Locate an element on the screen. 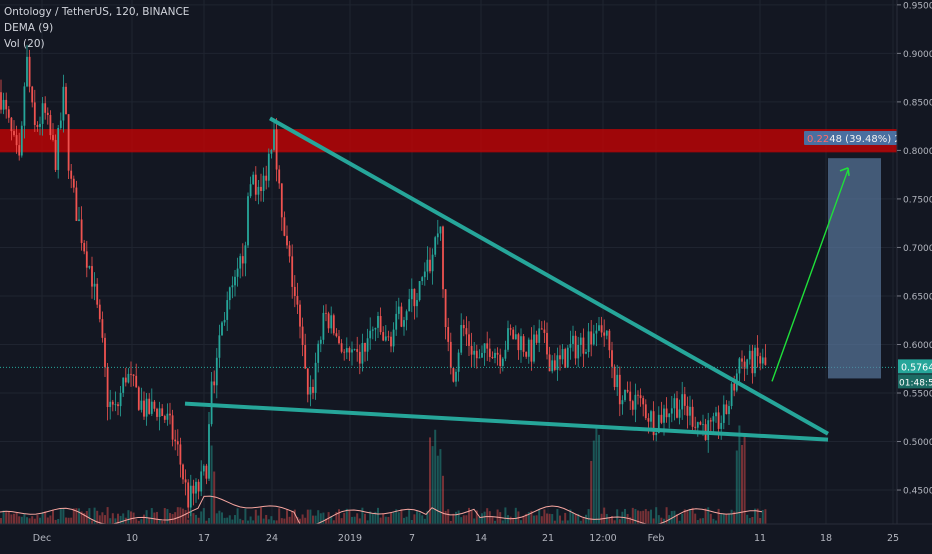 This screenshot has height=554, width=932. x-tick-label: 2019 is located at coordinates (350, 538).